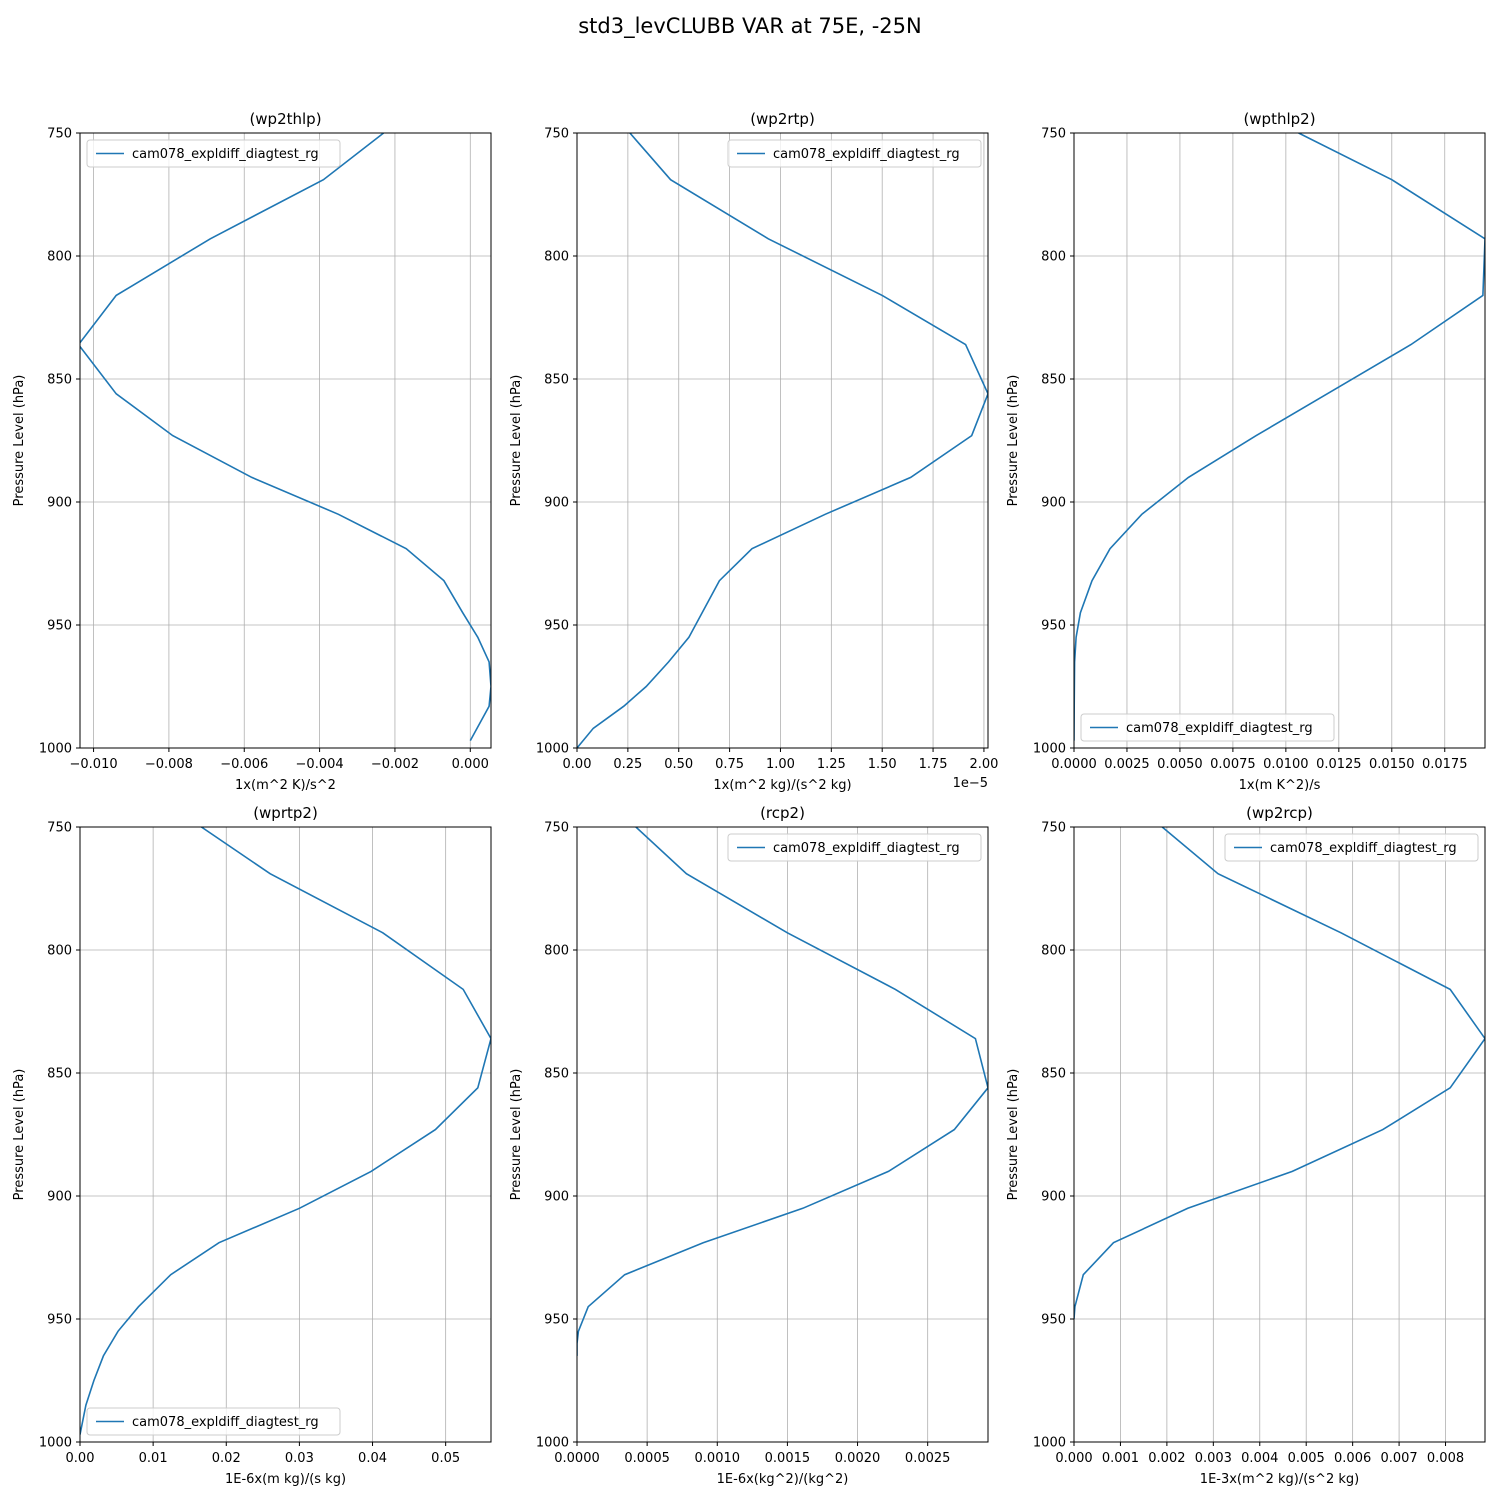 The width and height of the screenshot is (1500, 1500). Describe the element at coordinates (372, 1458) in the screenshot. I see `x-tick-label: 0.04` at that location.